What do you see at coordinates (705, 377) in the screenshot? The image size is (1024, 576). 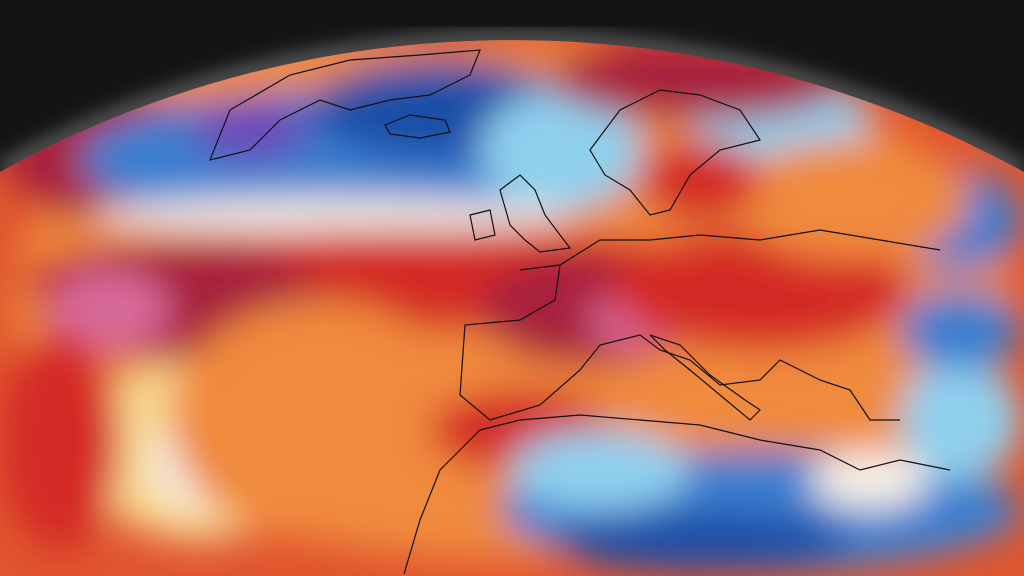 I see `italy-coast` at bounding box center [705, 377].